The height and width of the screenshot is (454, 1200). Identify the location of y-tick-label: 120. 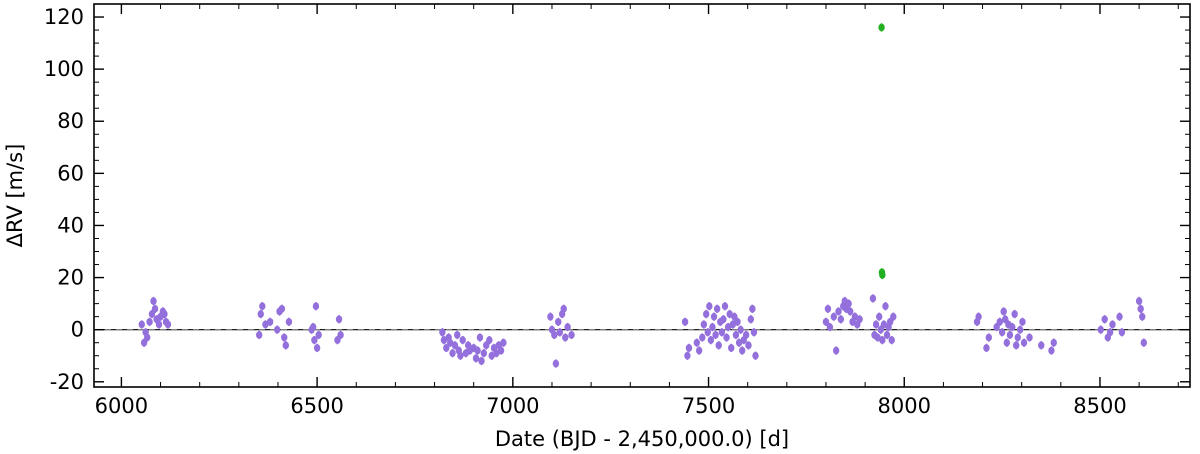
(64, 17).